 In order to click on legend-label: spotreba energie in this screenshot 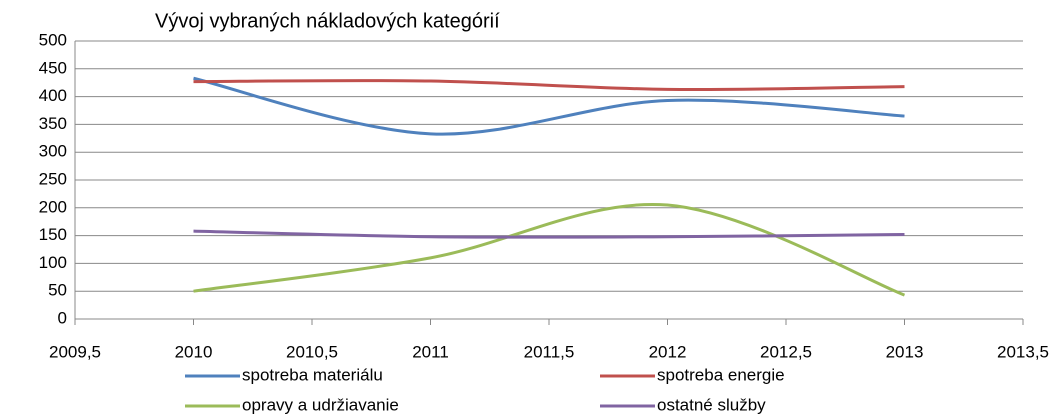, I will do `click(721, 374)`.